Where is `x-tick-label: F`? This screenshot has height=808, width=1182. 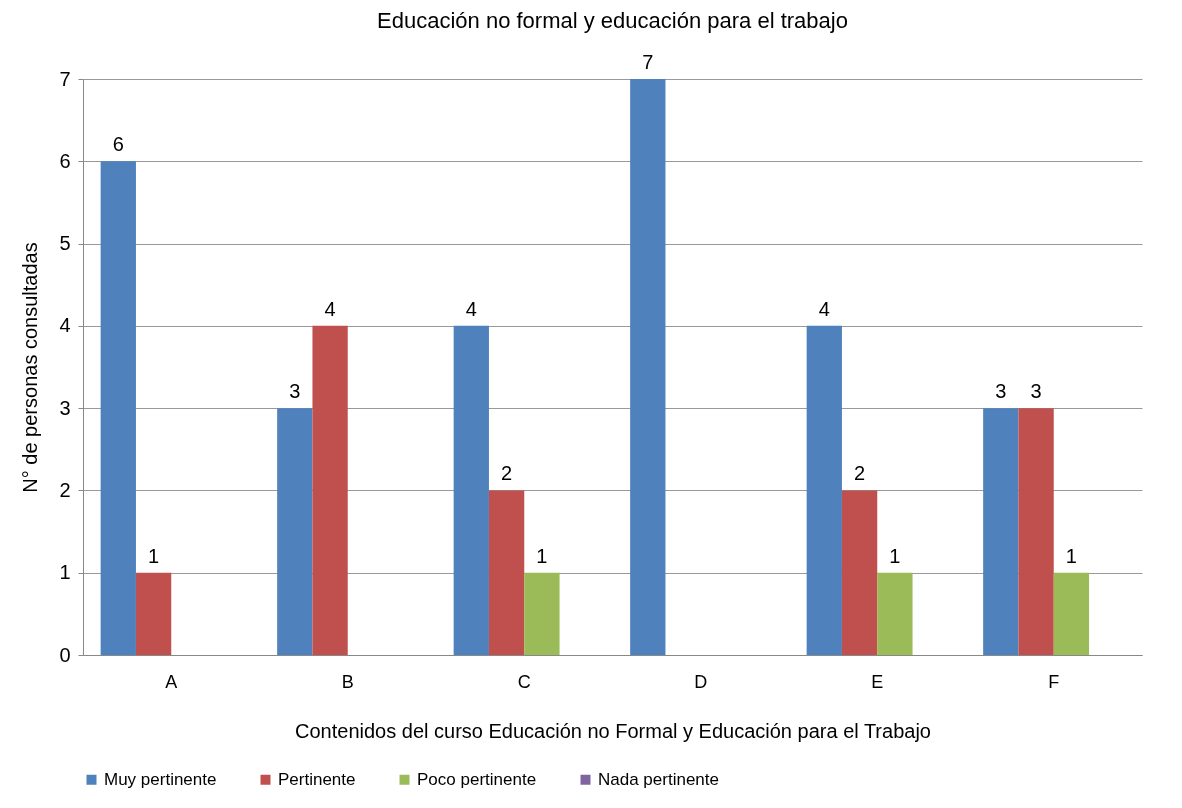 x-tick-label: F is located at coordinates (1054, 681).